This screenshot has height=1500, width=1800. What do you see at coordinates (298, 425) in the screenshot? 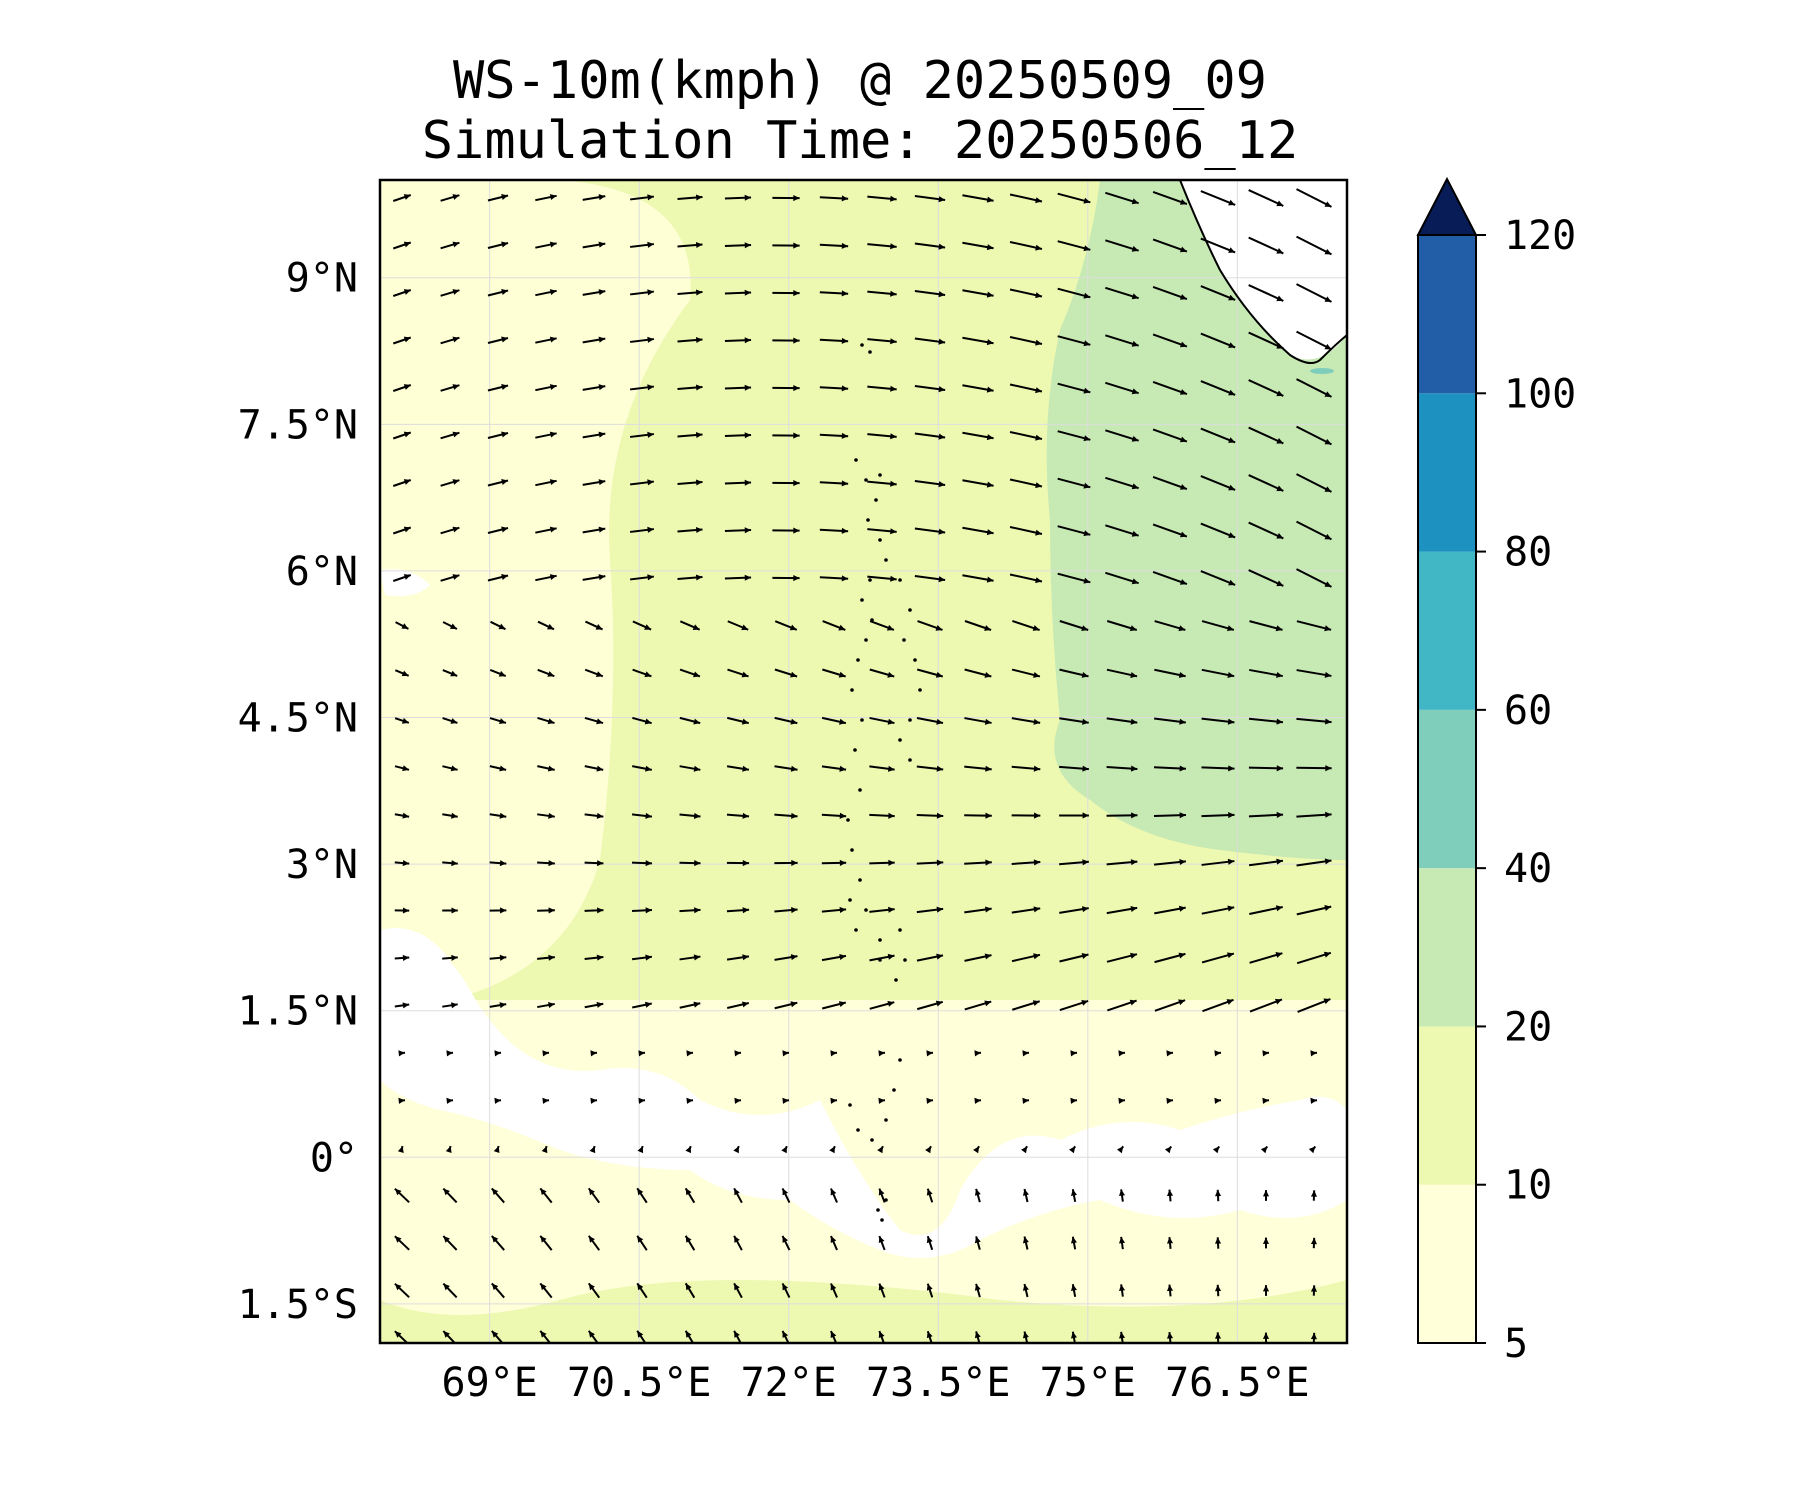
I see `lat-tick-label: 7.5°N` at bounding box center [298, 425].